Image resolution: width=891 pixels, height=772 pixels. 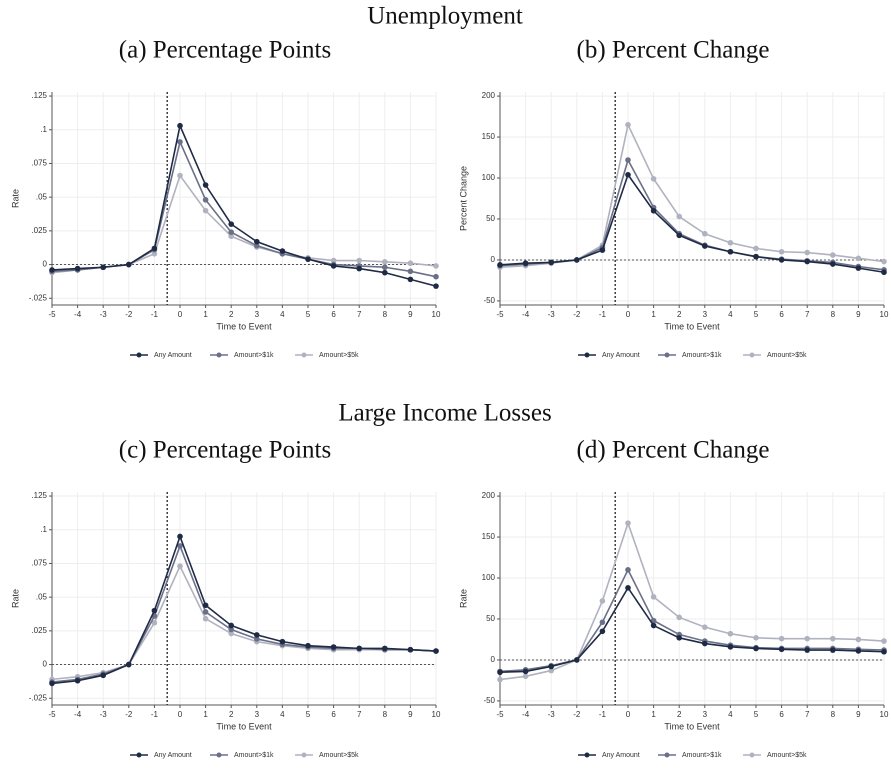 I want to click on y-tick-label: -50, so click(x=489, y=300).